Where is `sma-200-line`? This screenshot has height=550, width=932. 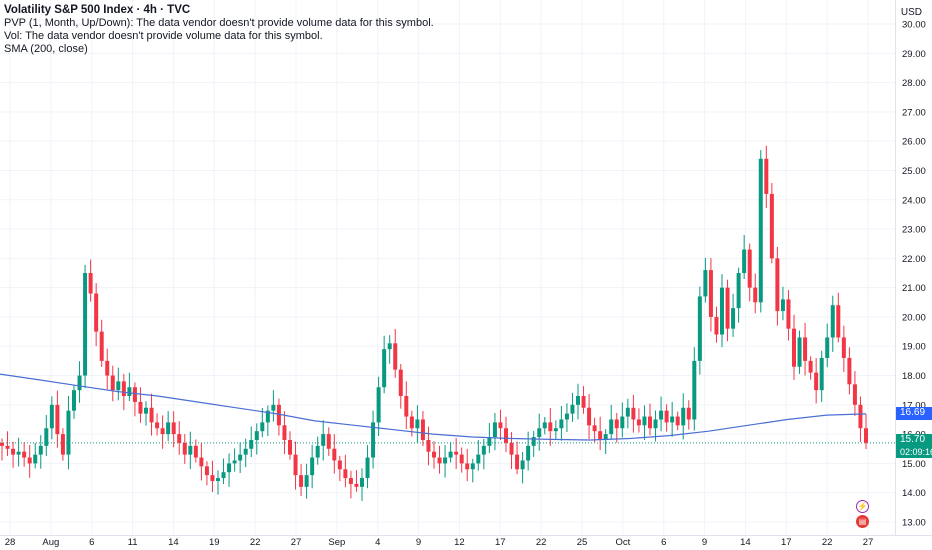
sma-200-line is located at coordinates (433, 407).